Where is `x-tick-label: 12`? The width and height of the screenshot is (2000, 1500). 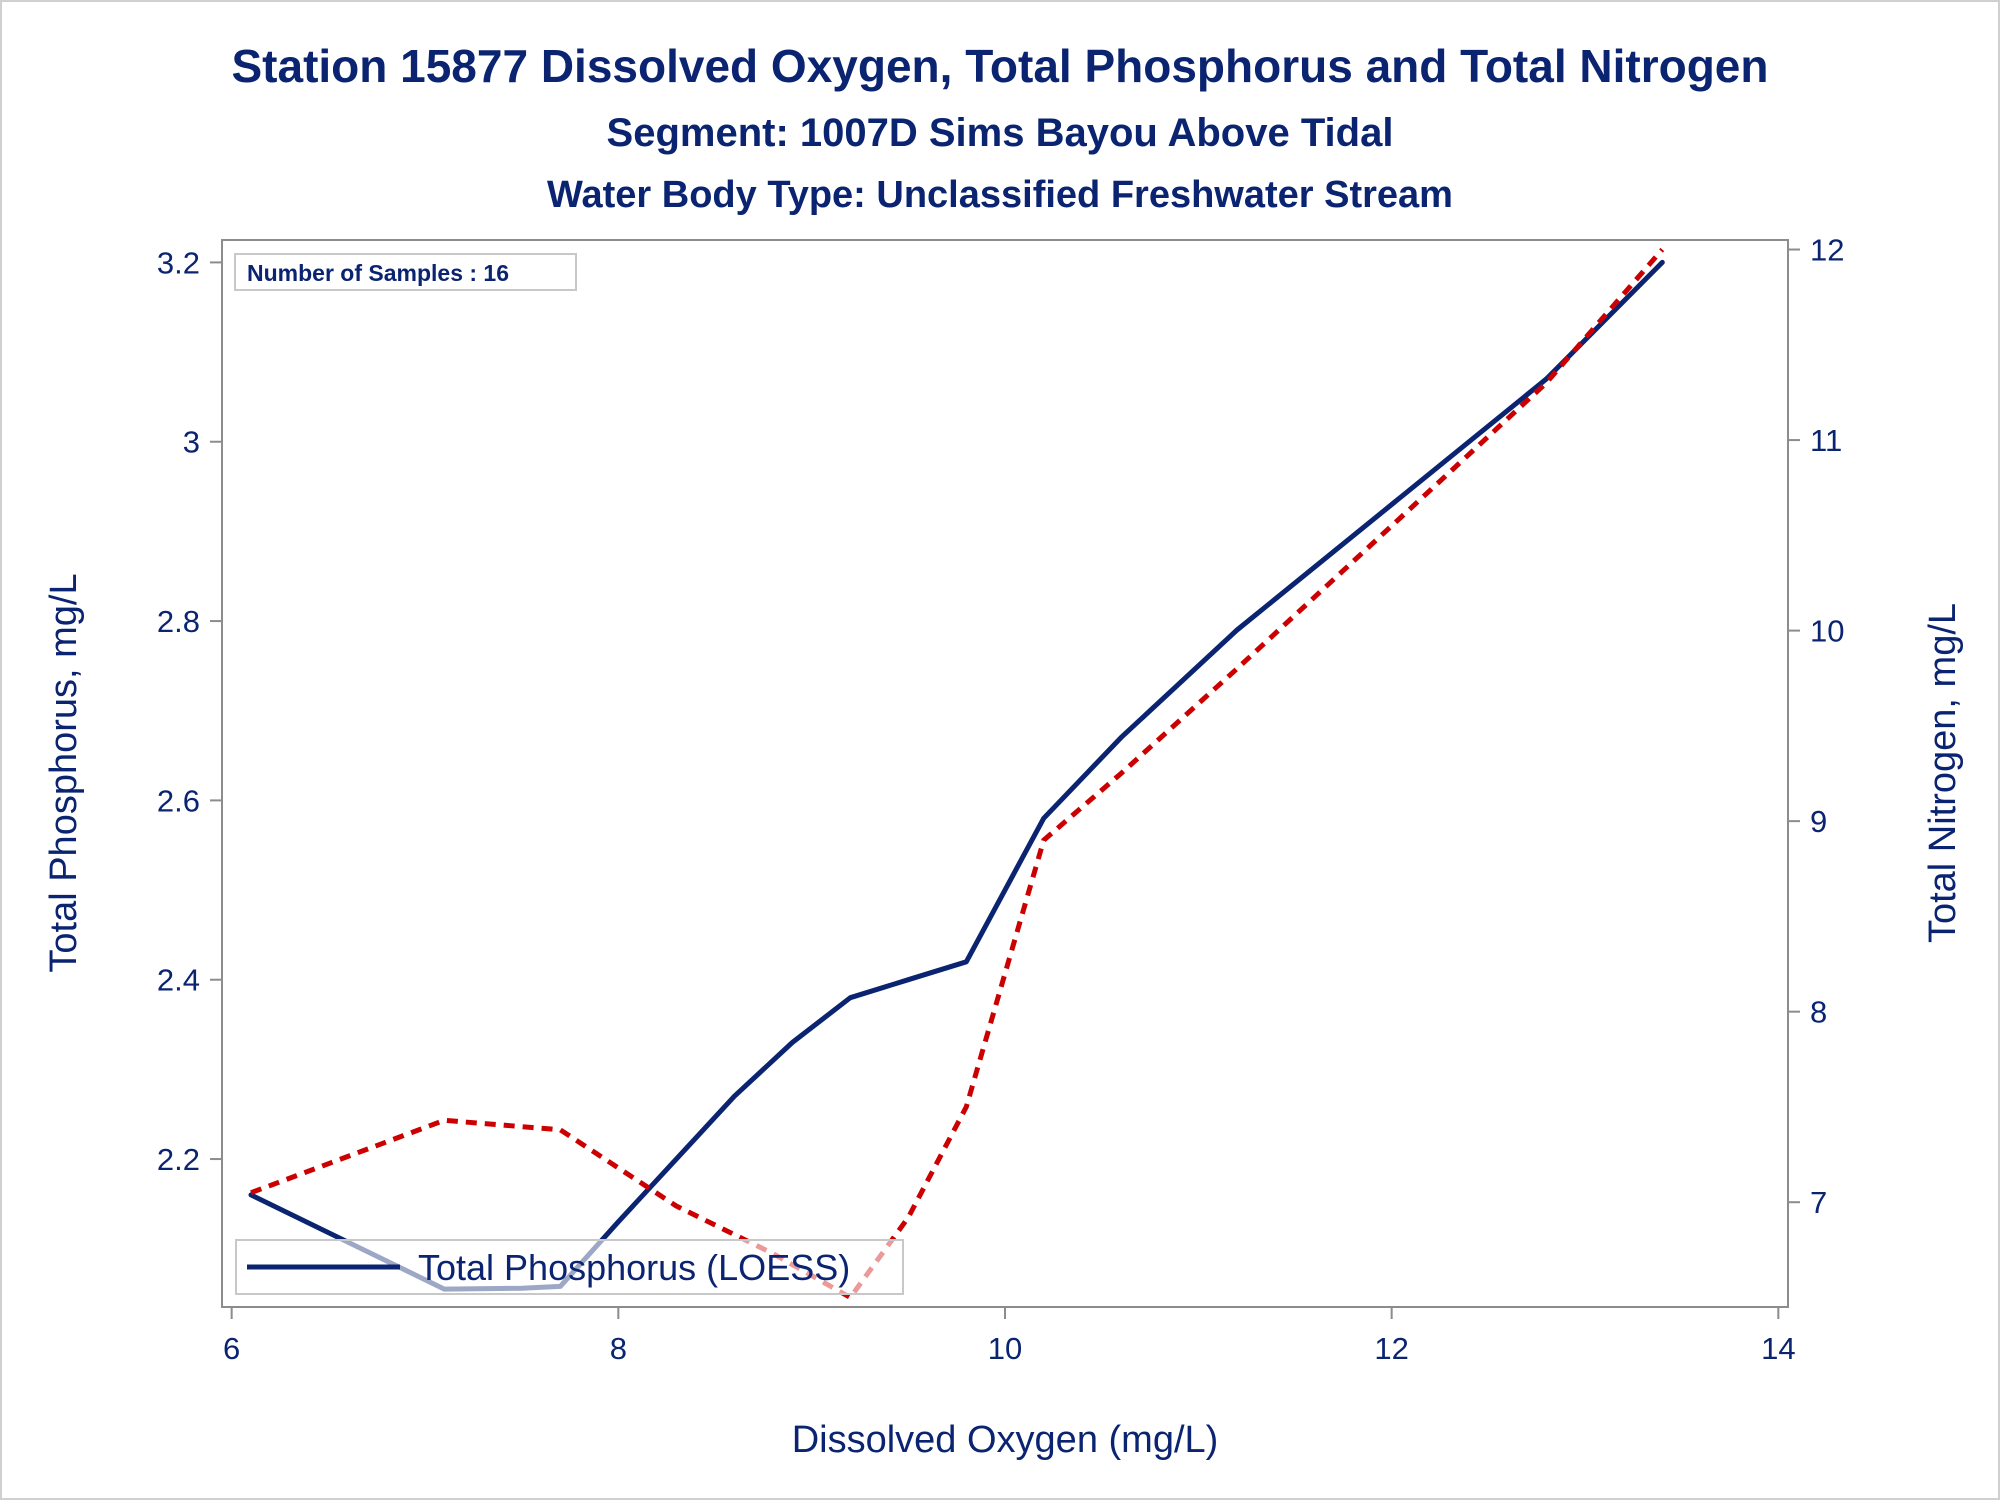 x-tick-label: 12 is located at coordinates (1391, 1348).